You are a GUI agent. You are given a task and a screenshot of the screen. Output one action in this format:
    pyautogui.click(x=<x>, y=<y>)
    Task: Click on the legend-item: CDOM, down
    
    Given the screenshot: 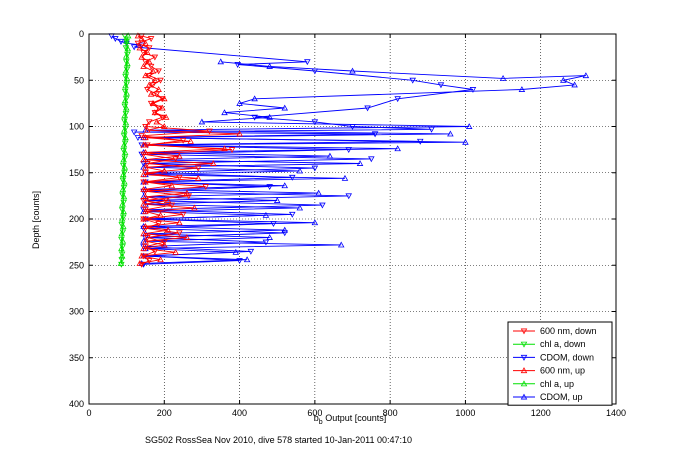 What is the action you would take?
    pyautogui.click(x=553, y=357)
    